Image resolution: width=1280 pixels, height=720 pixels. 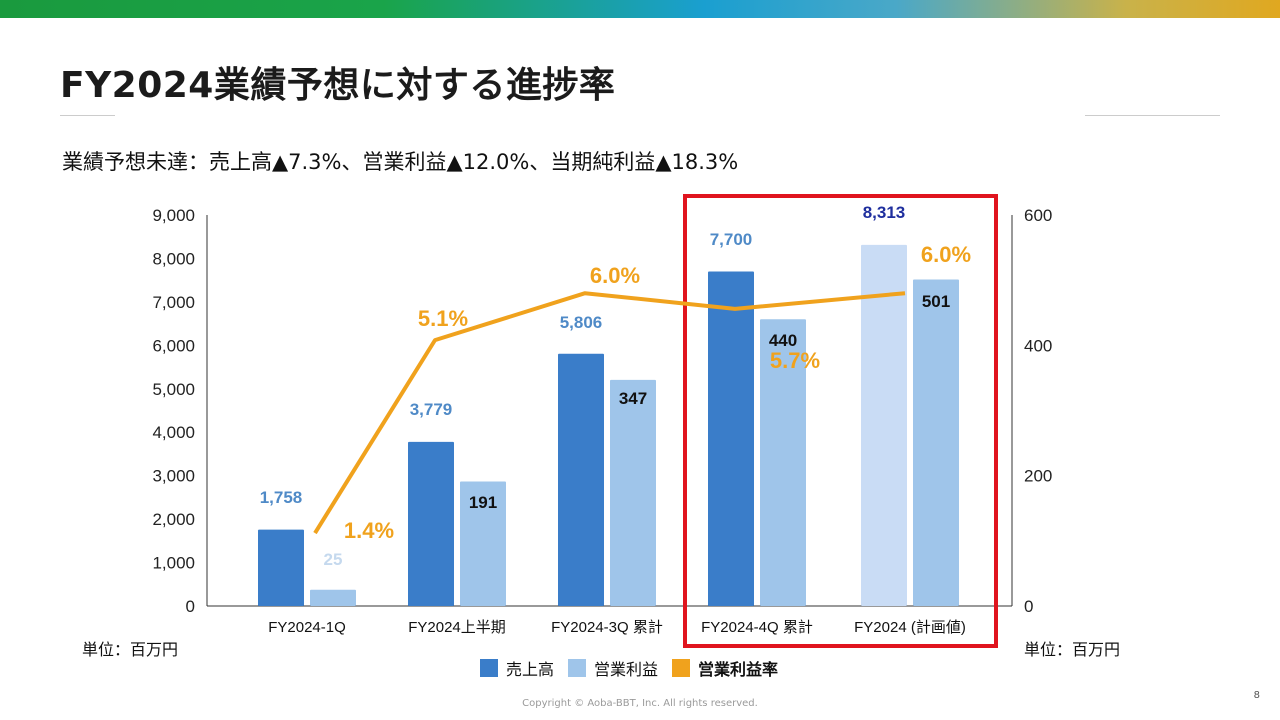 What do you see at coordinates (626, 669) in the screenshot?
I see `legend-label-op-profit: 営業利益` at bounding box center [626, 669].